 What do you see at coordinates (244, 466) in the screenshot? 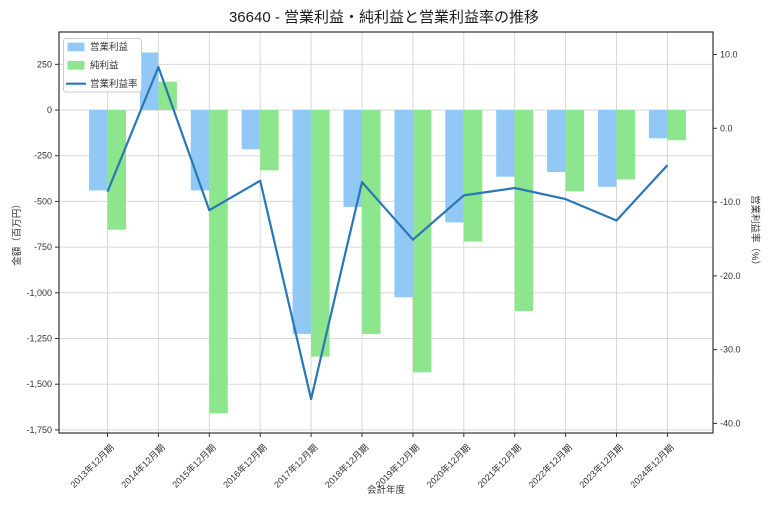
I see `x-tick-label: 2016年12月期` at bounding box center [244, 466].